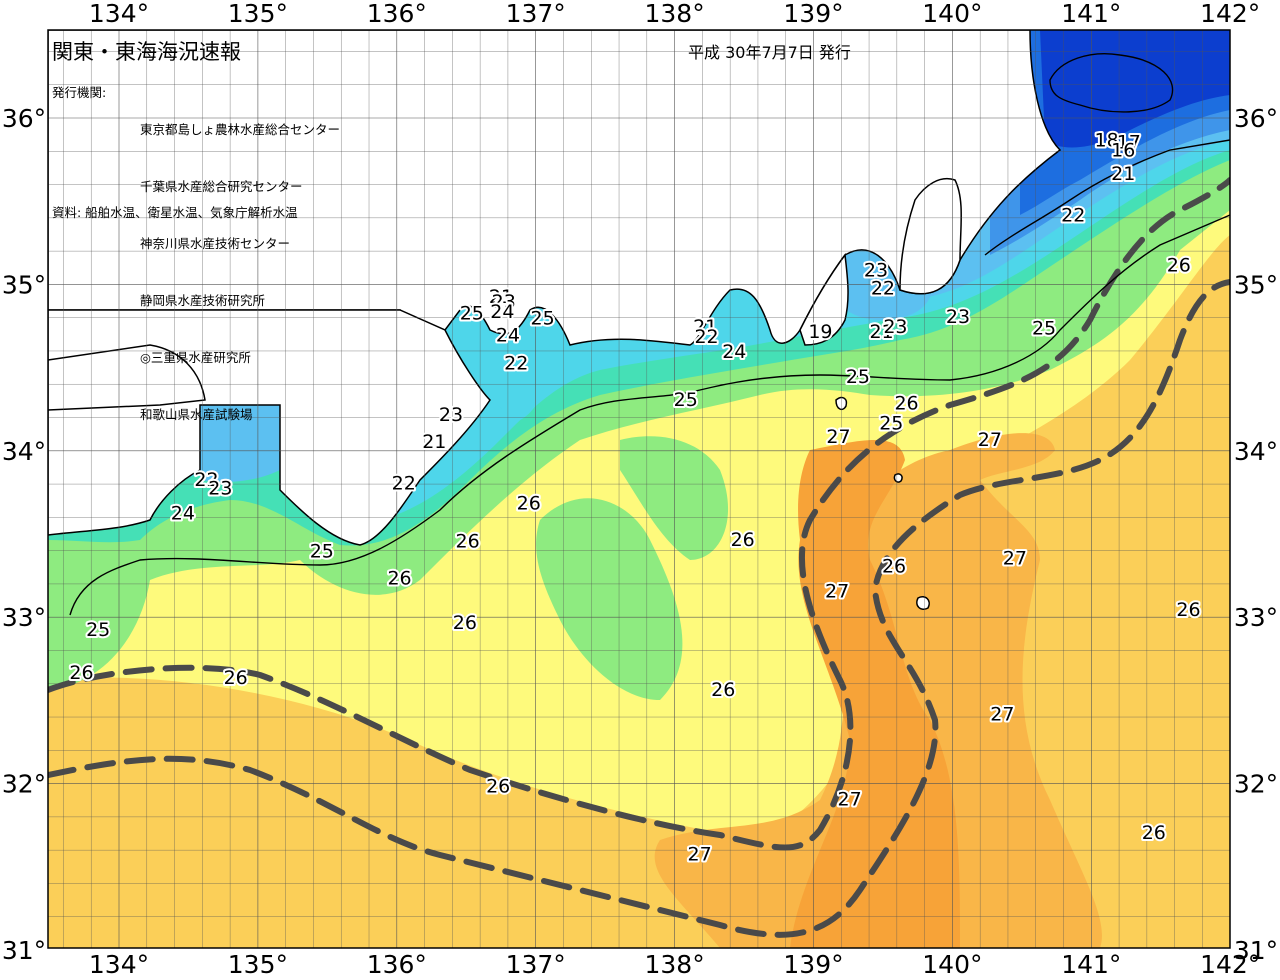  What do you see at coordinates (1106, 141) in the screenshot?
I see `isotherm-label: 18` at bounding box center [1106, 141].